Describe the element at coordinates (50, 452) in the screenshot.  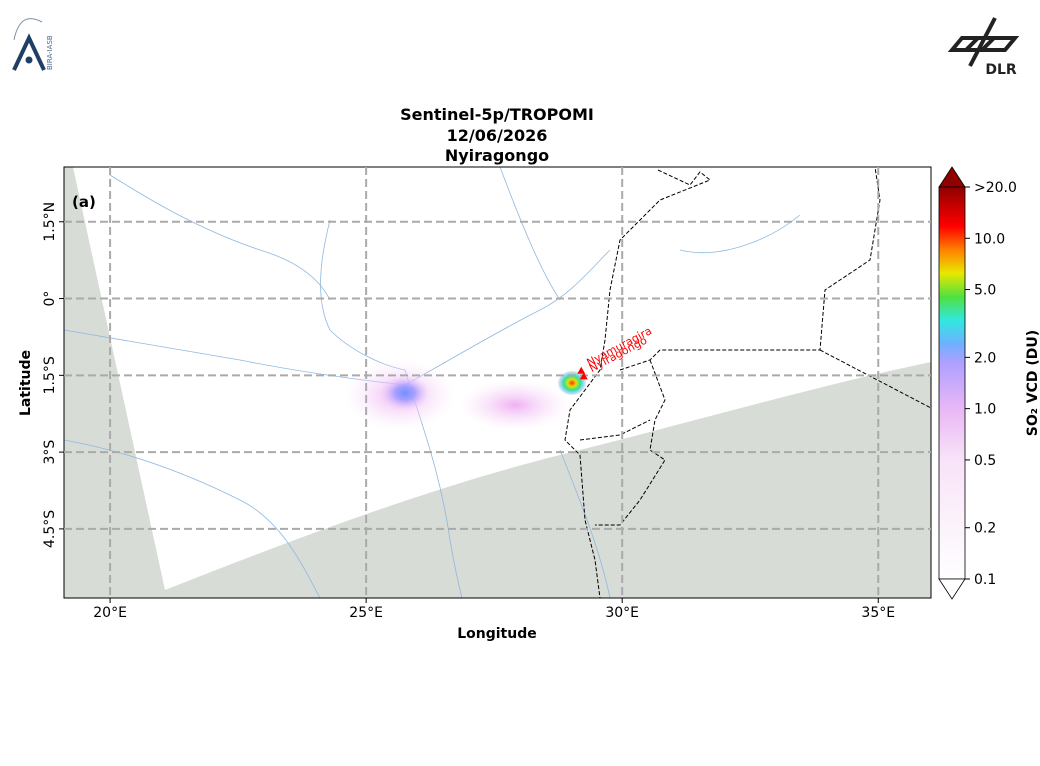
I see `y-tick-label: 3°S` at that location.